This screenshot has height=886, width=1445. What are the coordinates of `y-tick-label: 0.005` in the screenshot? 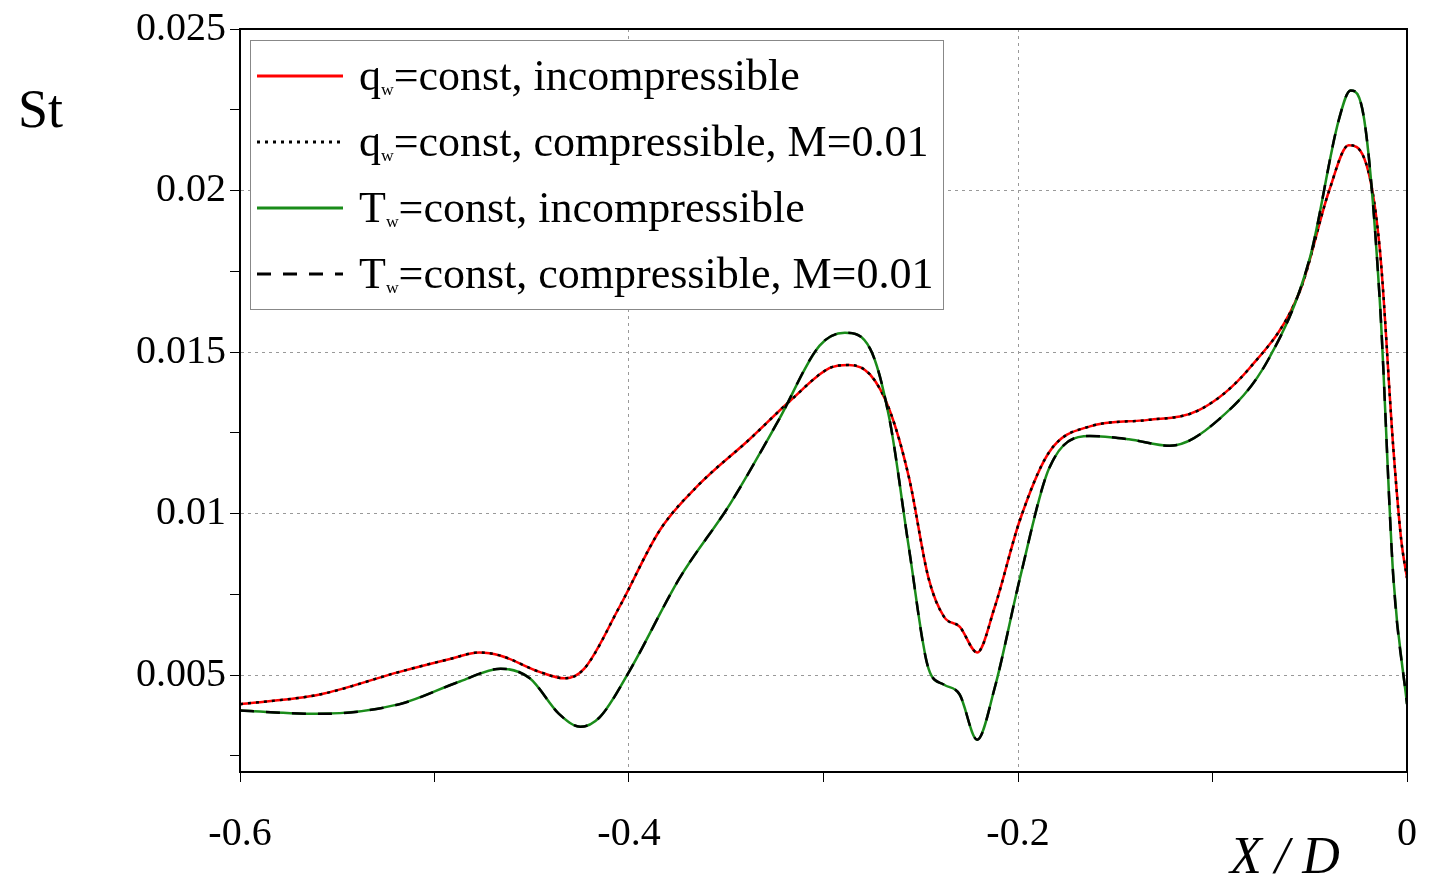 It's located at (181, 672).